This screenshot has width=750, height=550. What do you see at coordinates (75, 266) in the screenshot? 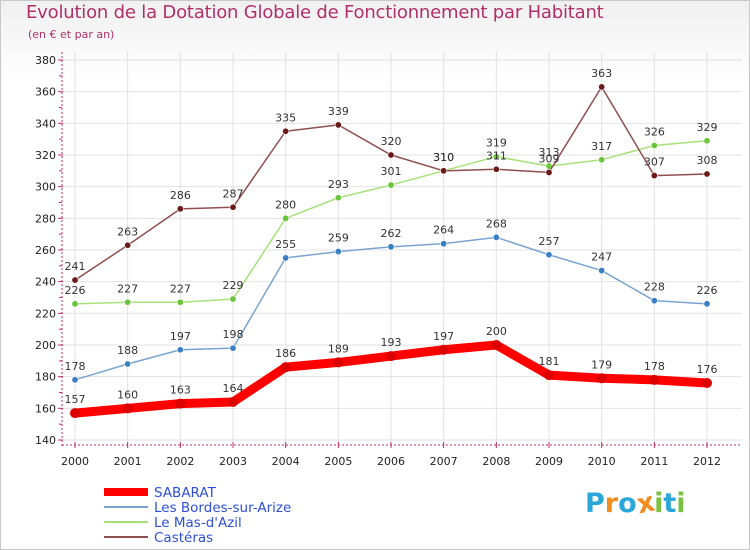
I see `data-label: 241` at bounding box center [75, 266].